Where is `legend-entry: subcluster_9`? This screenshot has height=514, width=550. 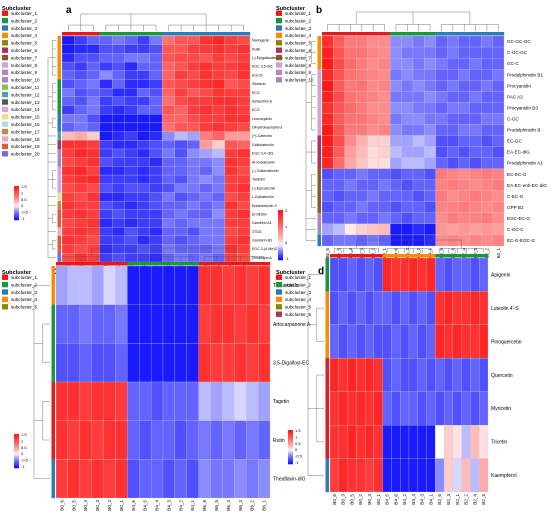 legend-entry: subcluster_9 is located at coordinates (24, 72).